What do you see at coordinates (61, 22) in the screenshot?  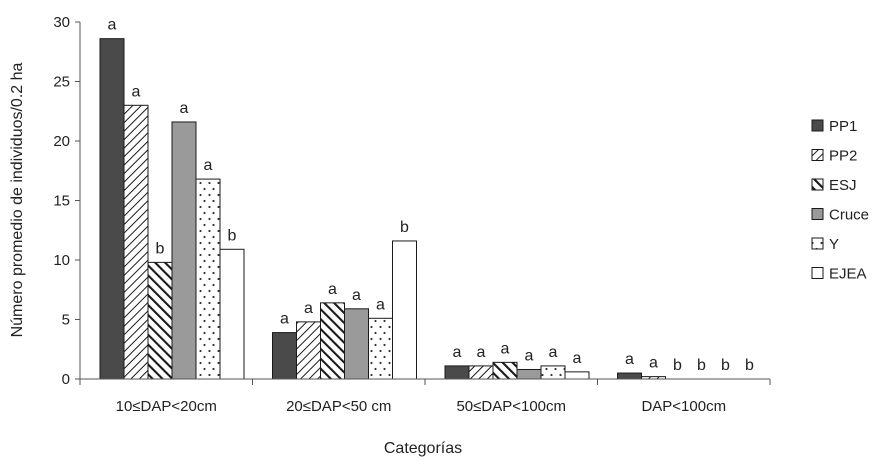 I see `y-tick-label: 30` at bounding box center [61, 22].